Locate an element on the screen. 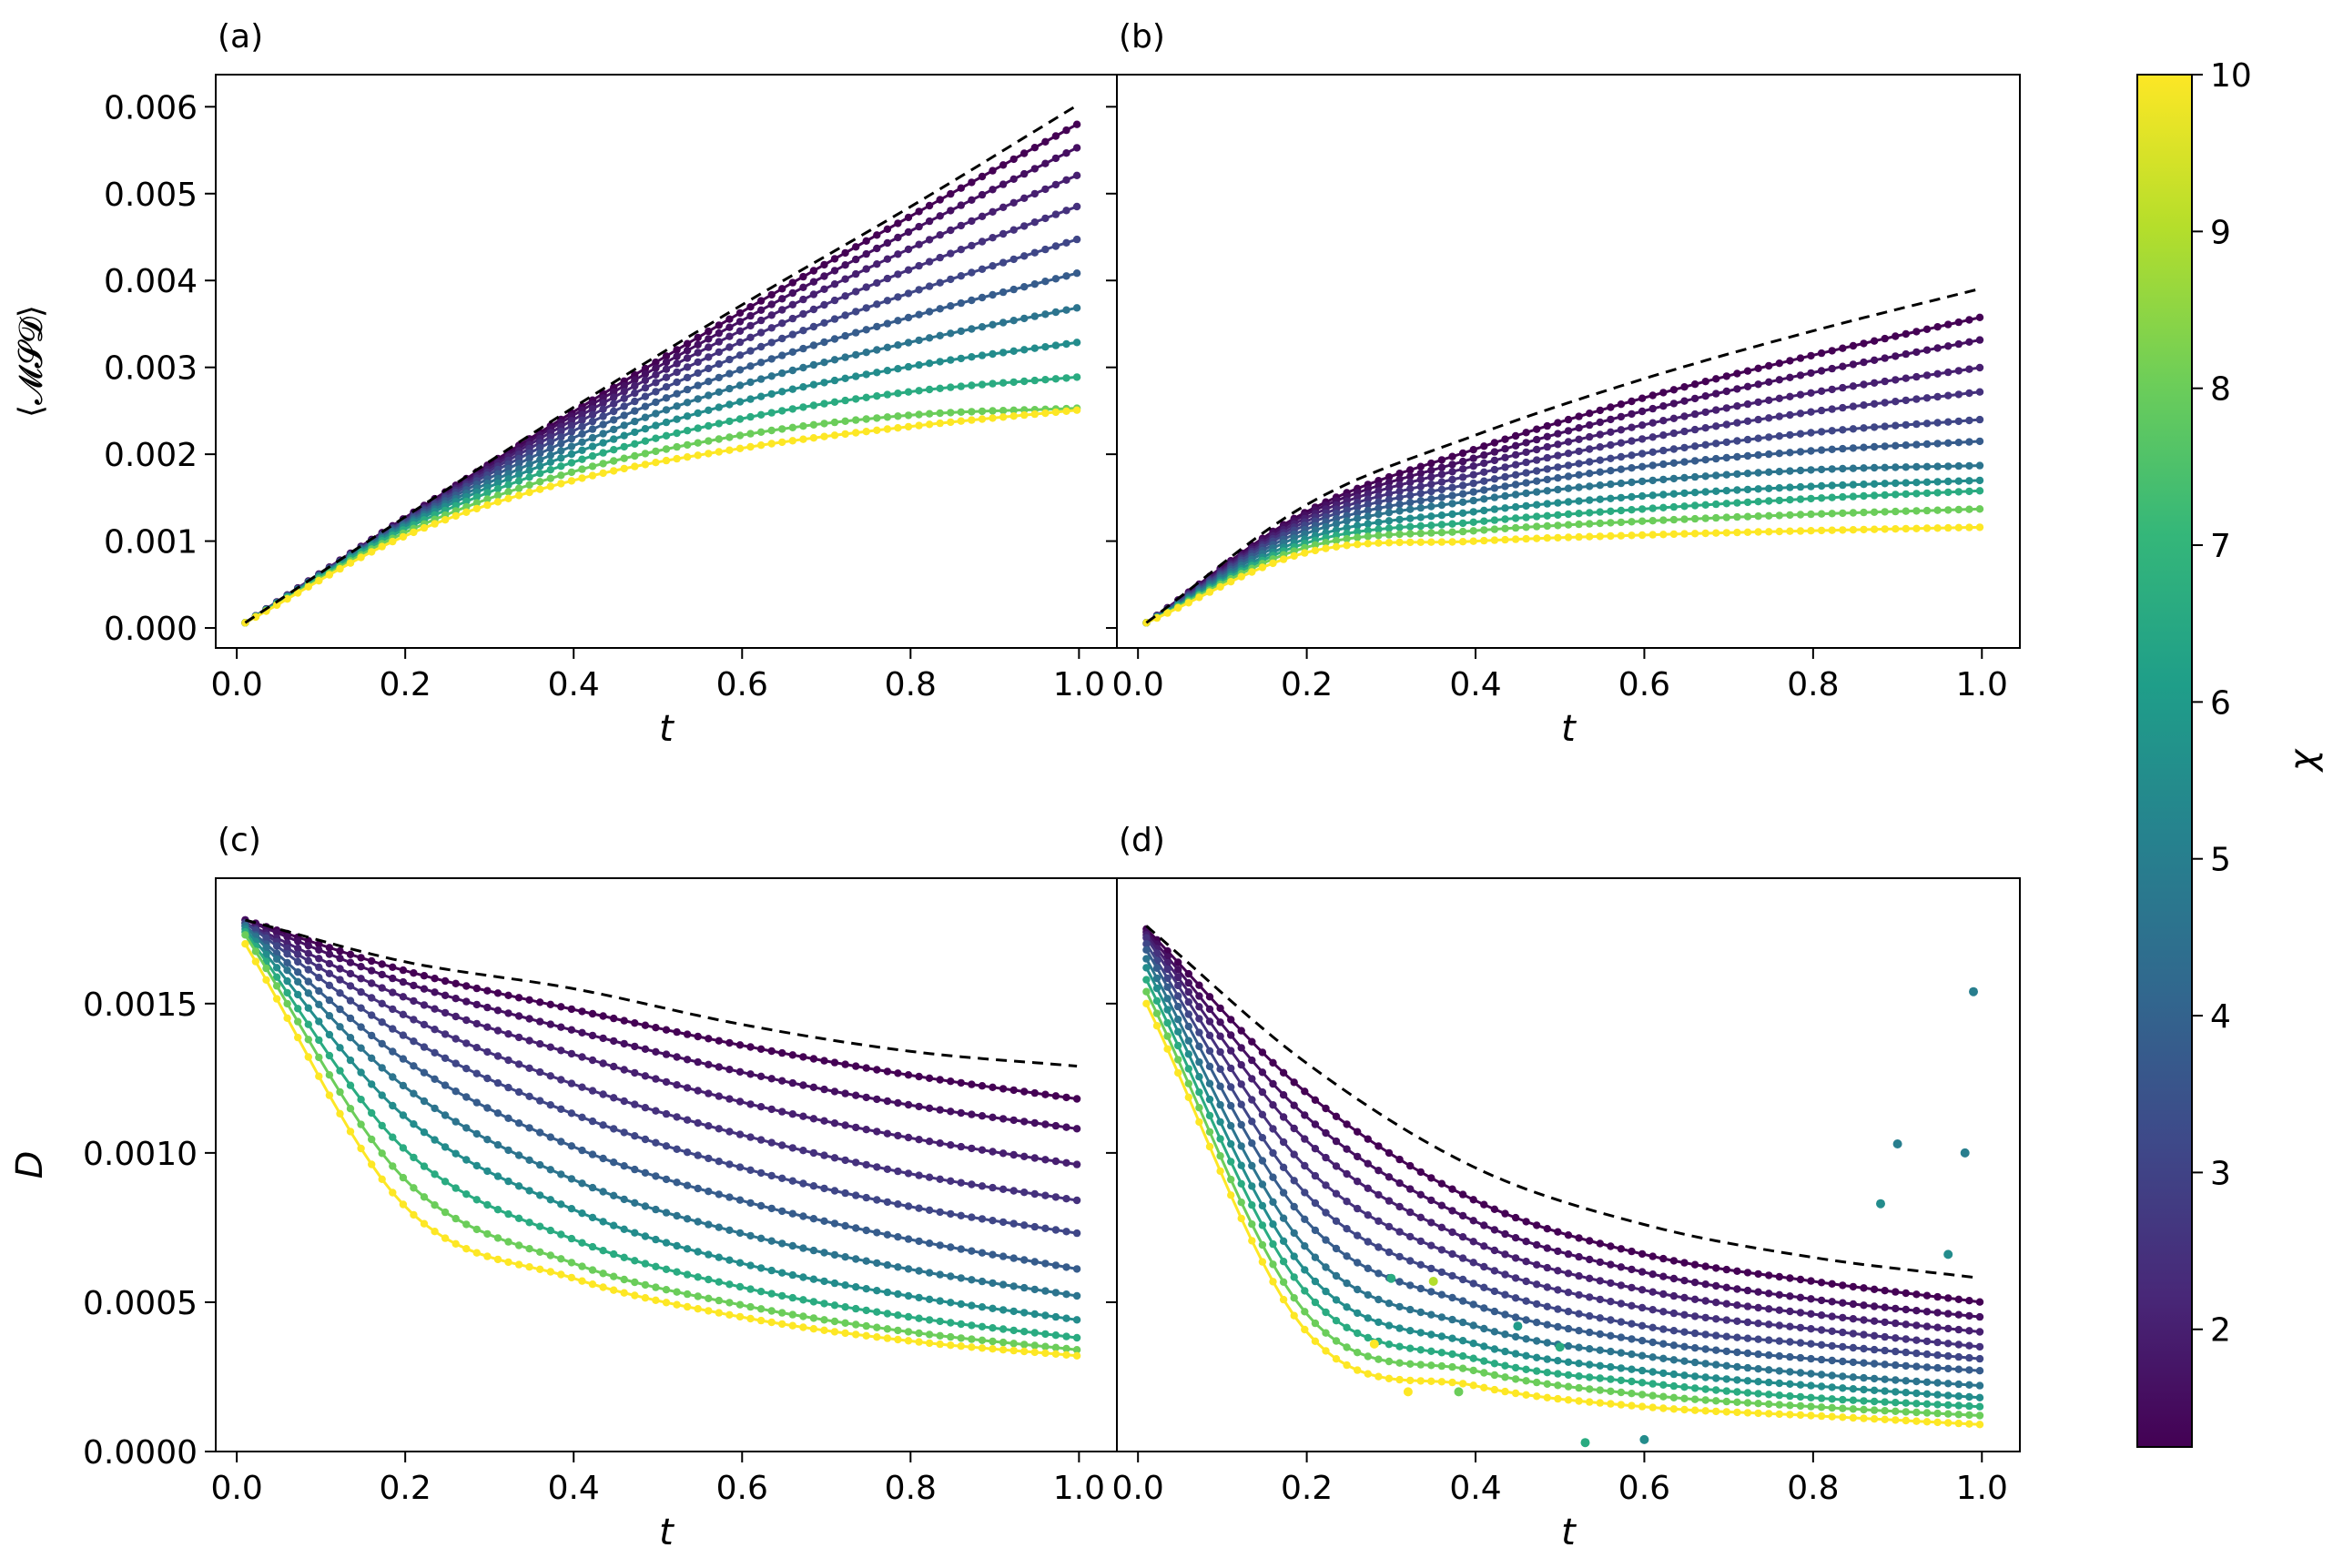  x-tick-label: 0.6 is located at coordinates (1644, 1488).